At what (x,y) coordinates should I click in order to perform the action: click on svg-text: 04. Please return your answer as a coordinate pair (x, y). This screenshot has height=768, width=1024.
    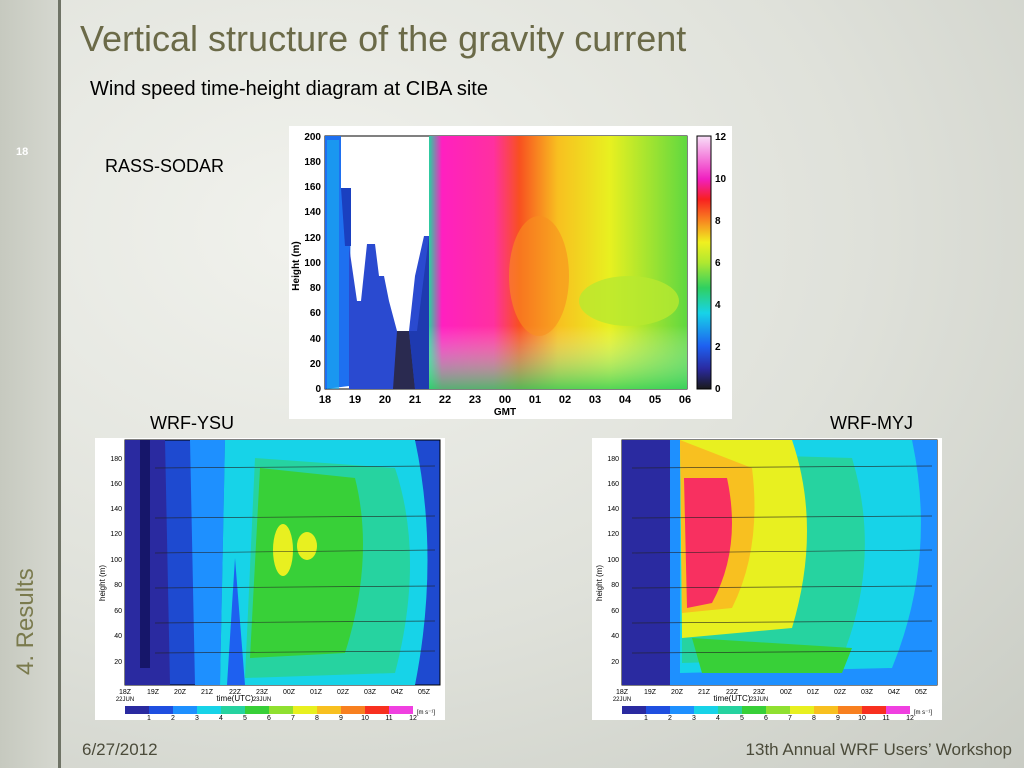
    Looking at the image, I should click on (625, 400).